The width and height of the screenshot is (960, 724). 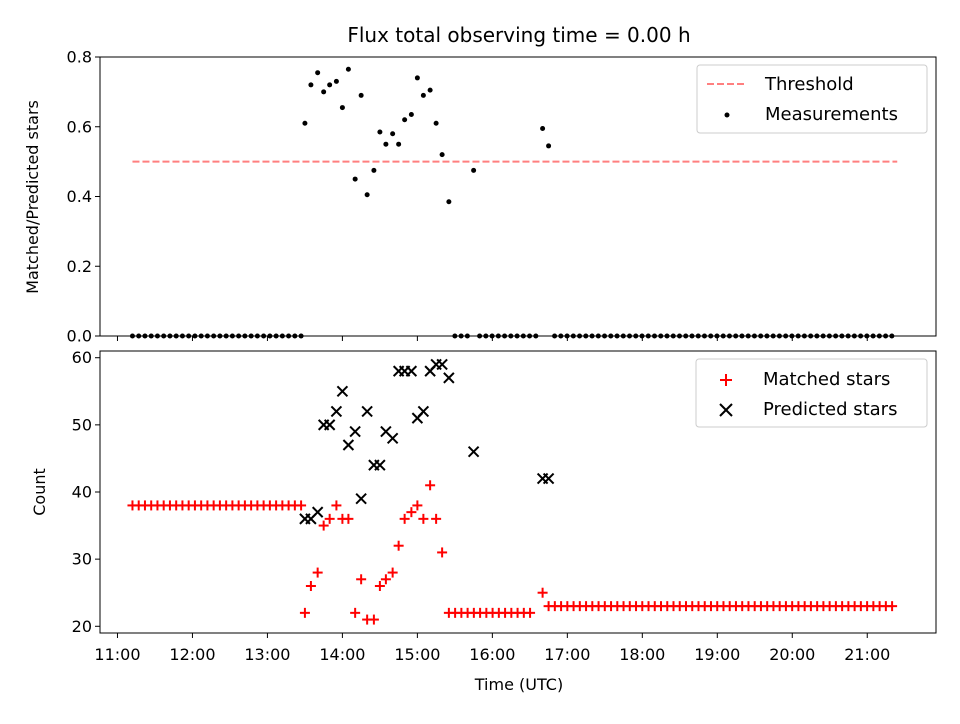 What do you see at coordinates (811, 393) in the screenshot?
I see `count-legend: Matched stars Predicted stars` at bounding box center [811, 393].